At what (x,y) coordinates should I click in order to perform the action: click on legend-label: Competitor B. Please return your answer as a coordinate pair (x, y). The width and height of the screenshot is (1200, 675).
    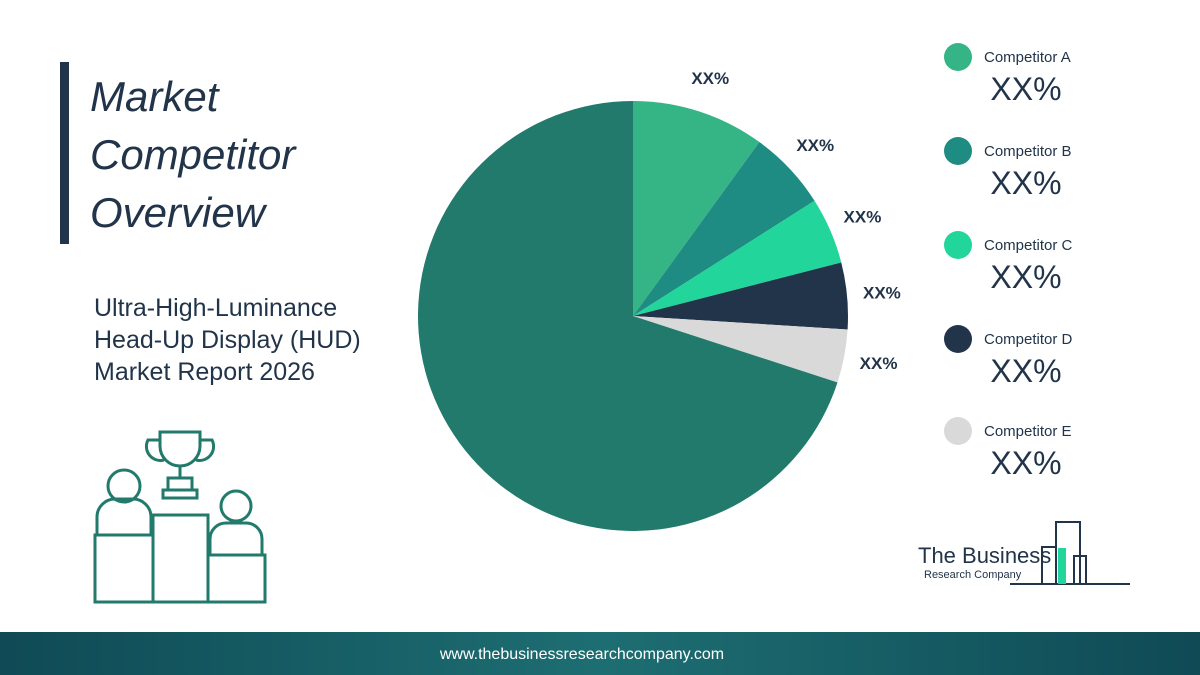
    Looking at the image, I should click on (1028, 151).